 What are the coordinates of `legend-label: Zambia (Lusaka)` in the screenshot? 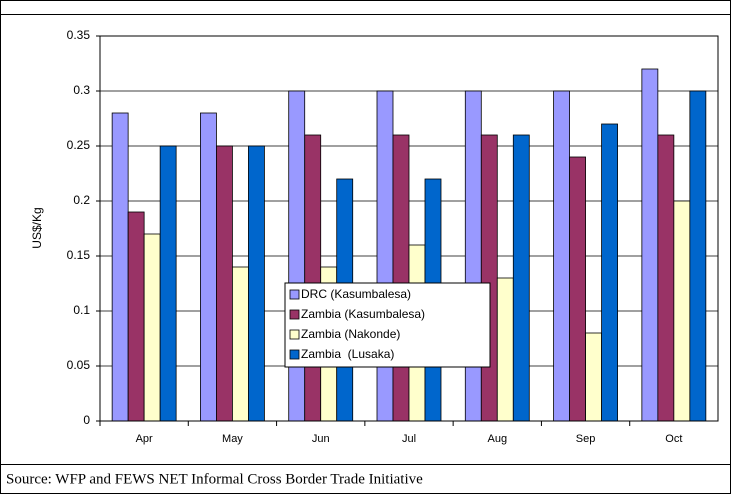 It's located at (347, 354).